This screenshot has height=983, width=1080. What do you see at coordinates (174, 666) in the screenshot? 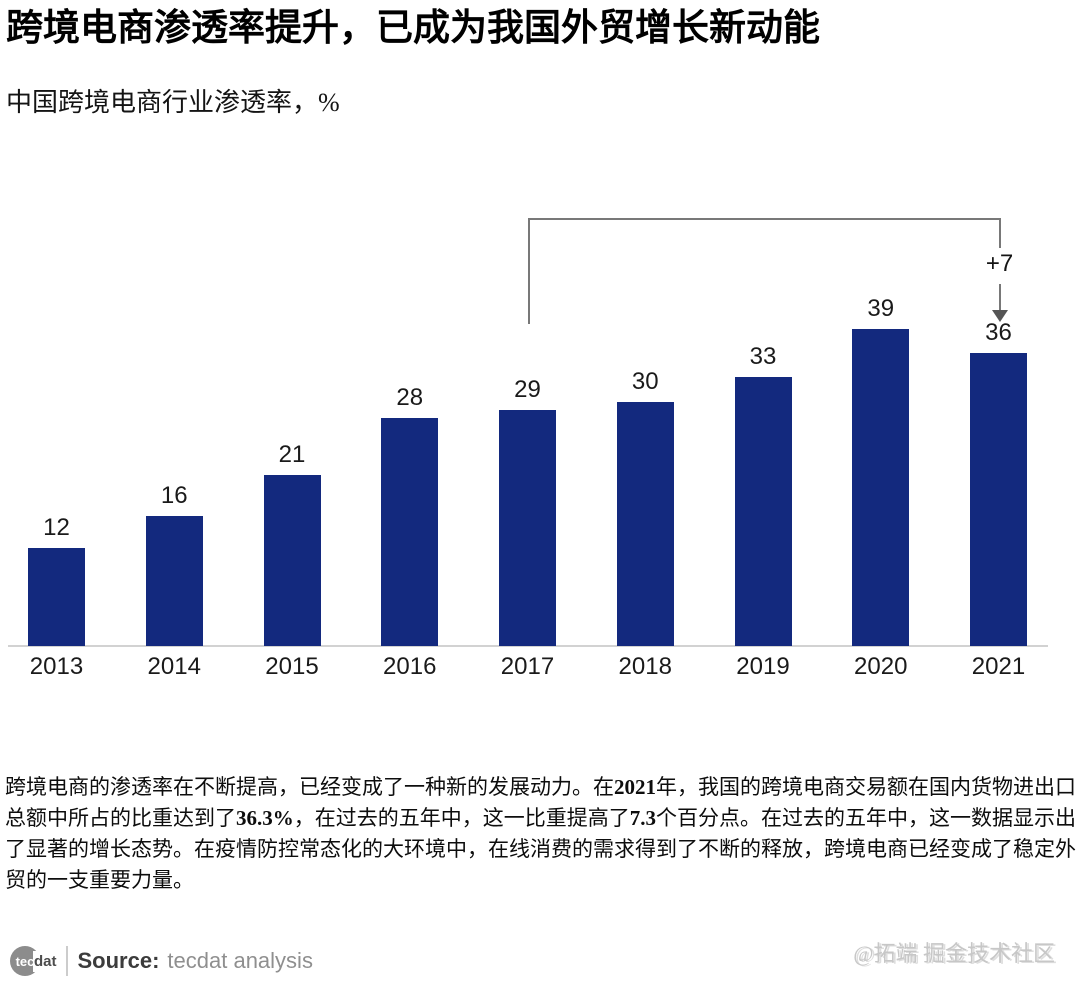
I see `x-axis-label: 2014` at bounding box center [174, 666].